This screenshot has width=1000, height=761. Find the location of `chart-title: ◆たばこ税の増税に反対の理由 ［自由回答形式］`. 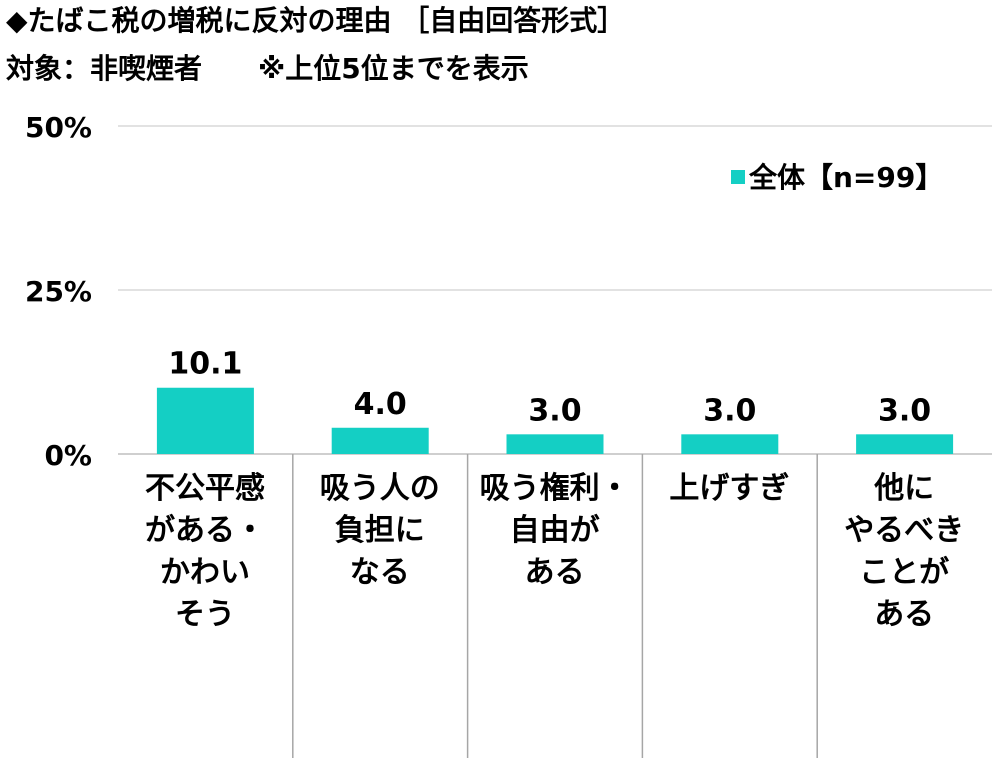

chart-title: ◆たばこ税の増税に反対の理由 ［自由回答形式］ is located at coordinates (316, 20).